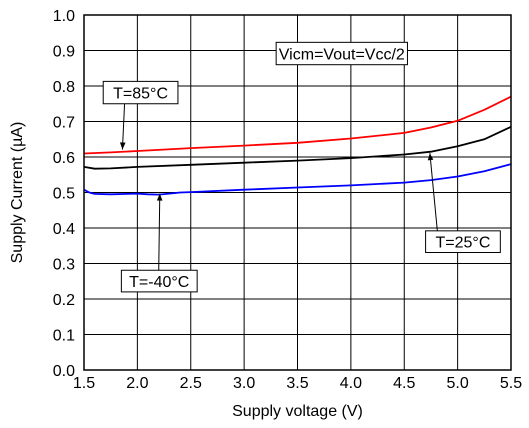 The width and height of the screenshot is (529, 428). I want to click on annotation-label: T=25°C, so click(463, 243).